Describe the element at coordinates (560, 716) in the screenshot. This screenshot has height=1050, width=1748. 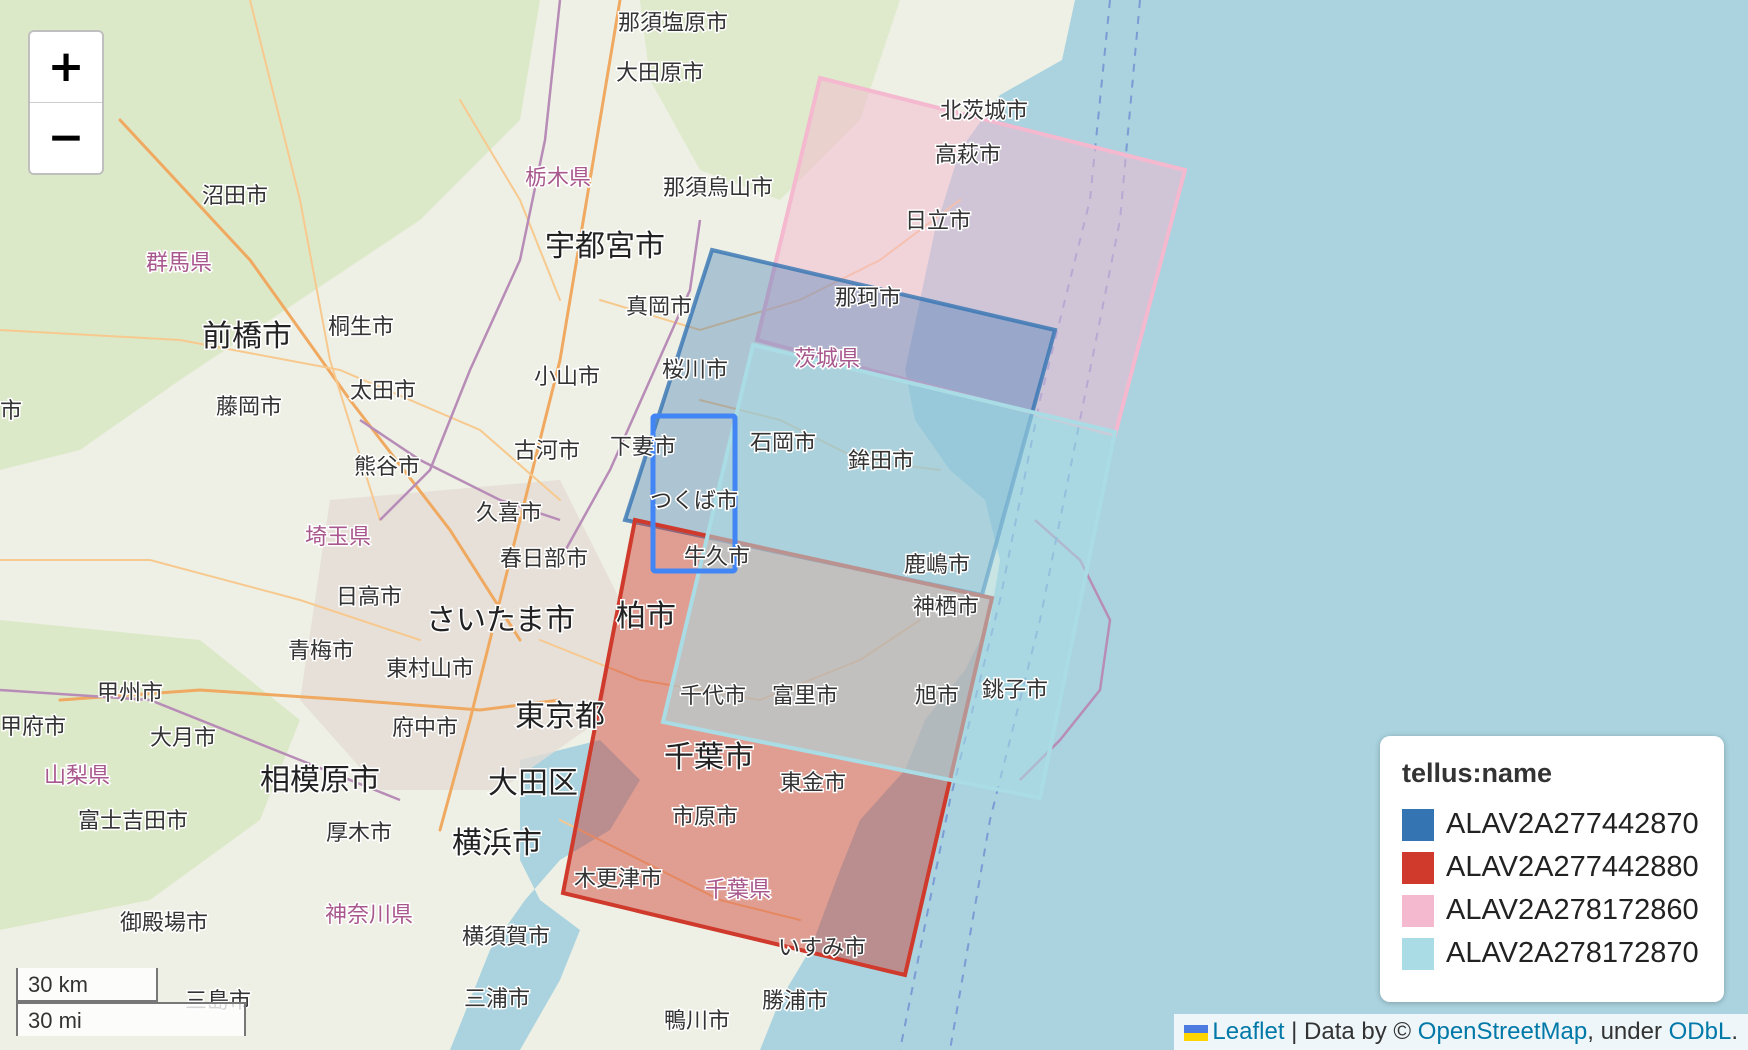
I see `place-label: 東京都` at that location.